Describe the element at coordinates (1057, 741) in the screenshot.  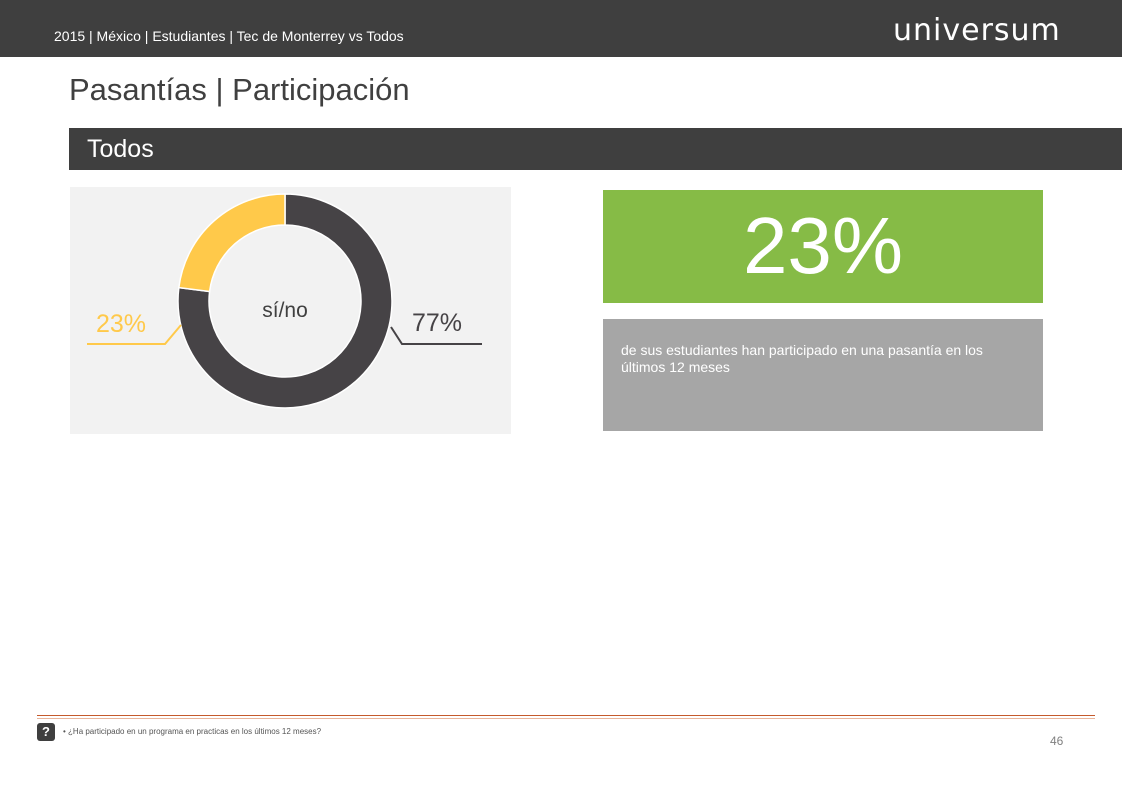
I see `page-number: 46` at that location.